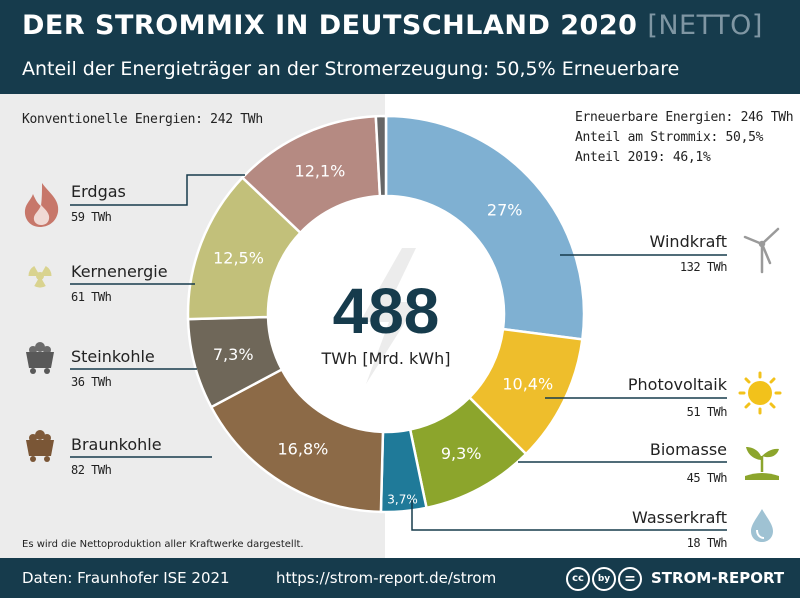 Image resolution: width=800 pixels, height=598 pixels. I want to click on page-title: DER STROMMIX IN DEUTSCHLAND 2020 [NETTO], so click(392, 25).